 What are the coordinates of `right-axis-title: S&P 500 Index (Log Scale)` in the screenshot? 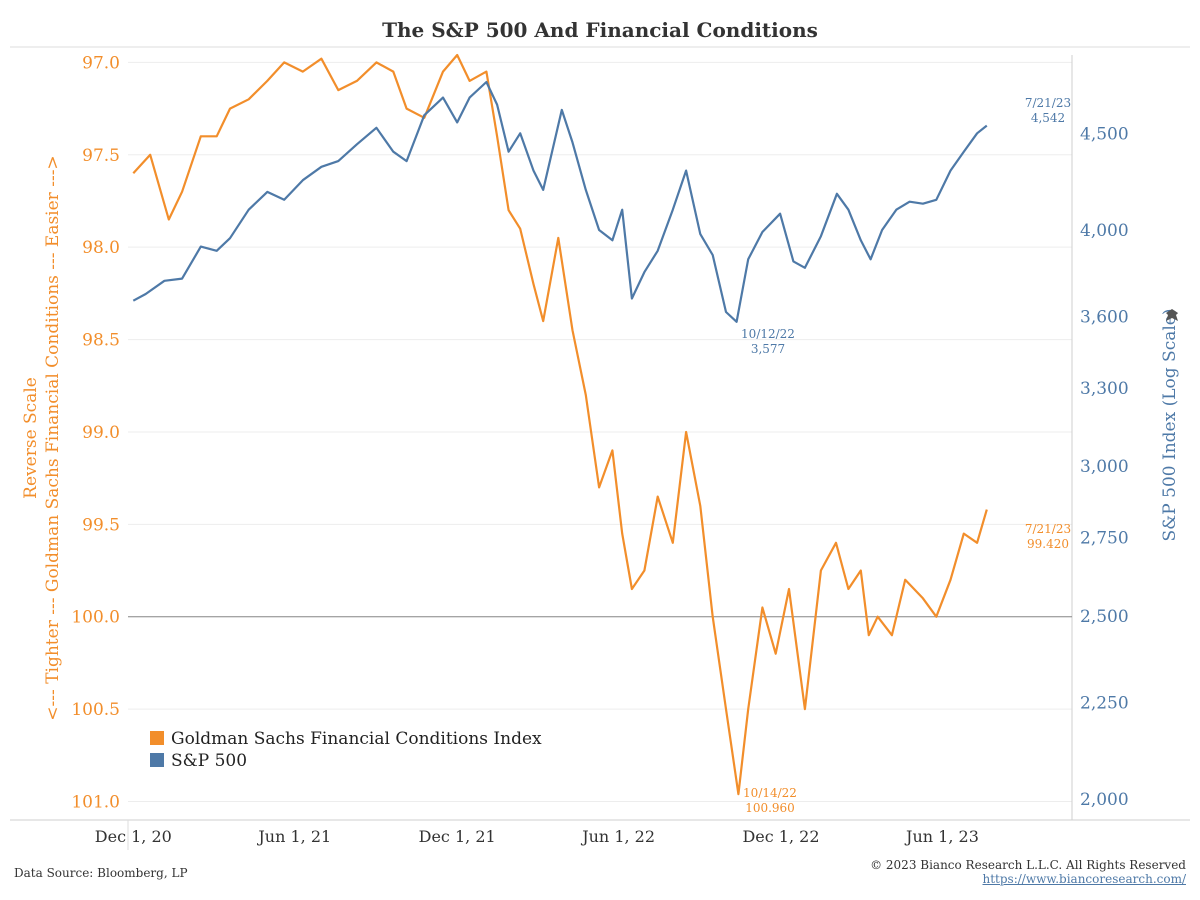 It's located at (1170, 425).